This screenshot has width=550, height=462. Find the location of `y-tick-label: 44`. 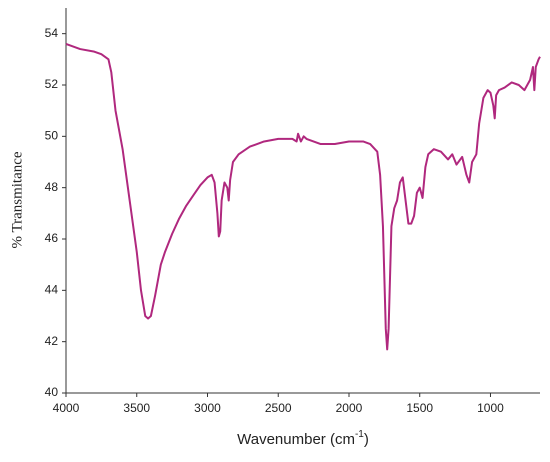

y-tick-label: 44 is located at coordinates (52, 290).